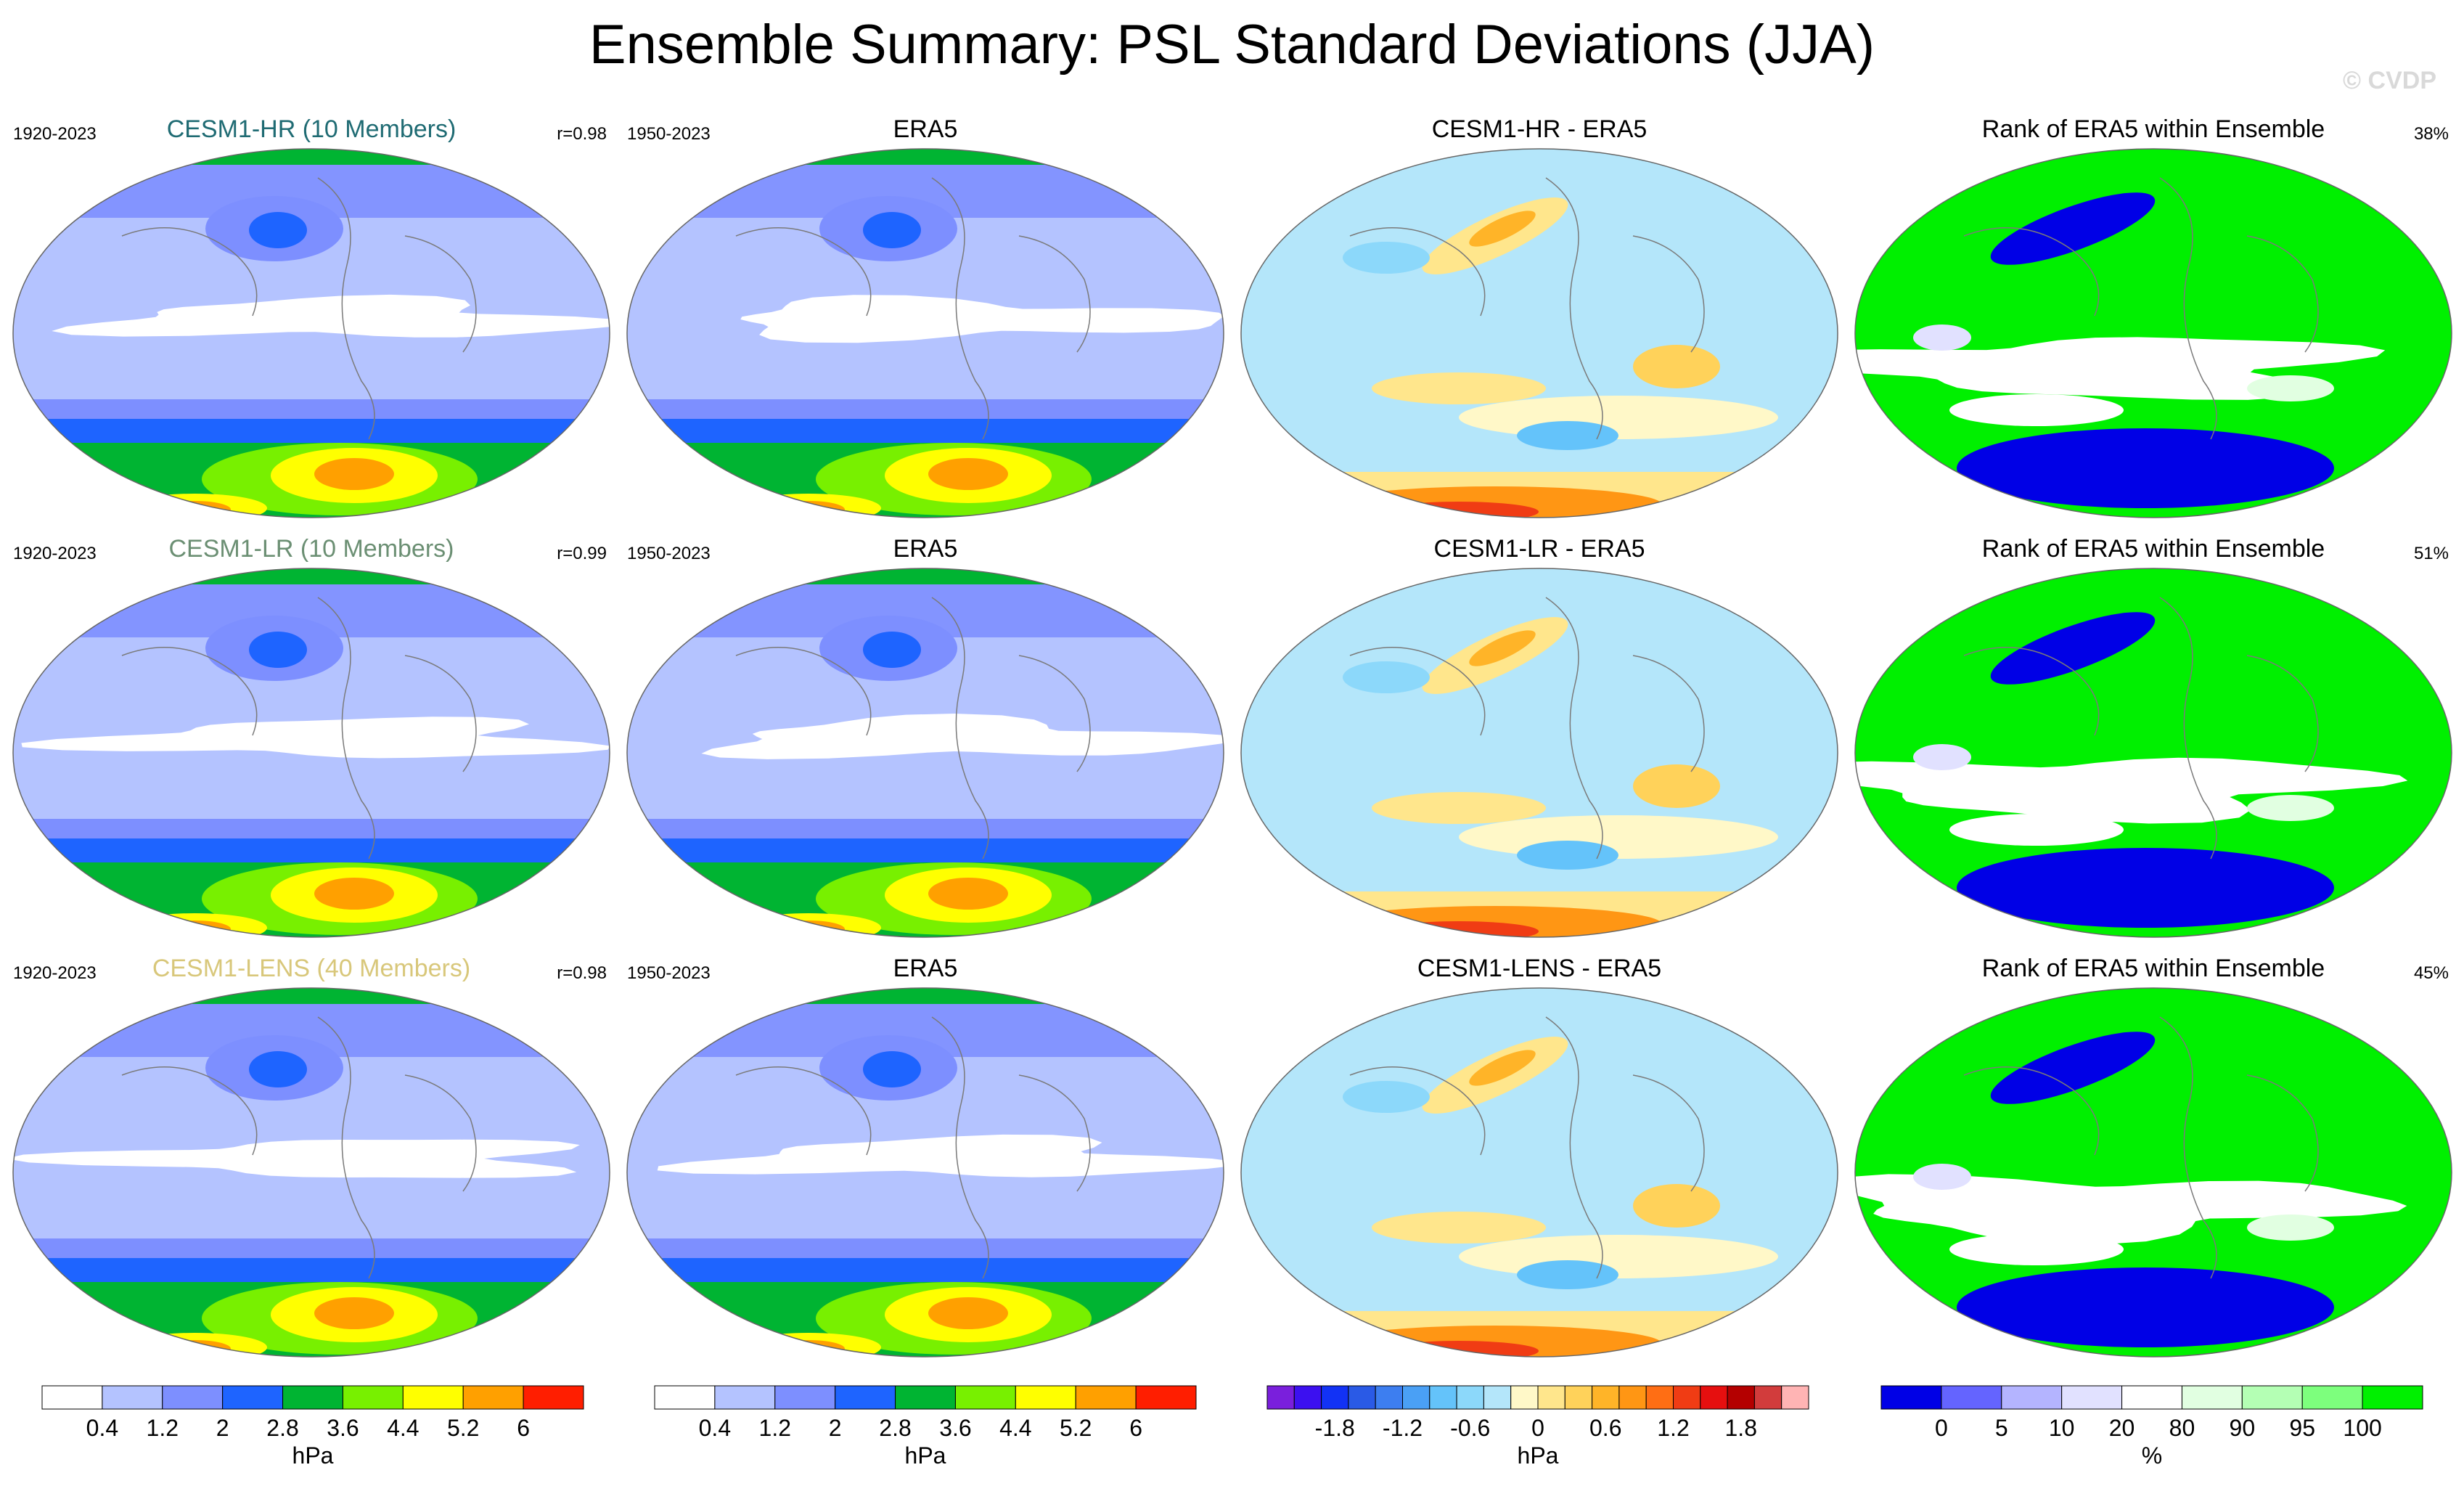 Image resolution: width=2464 pixels, height=1486 pixels. Describe the element at coordinates (2431, 134) in the screenshot. I see `panel-stat: 38%` at that location.